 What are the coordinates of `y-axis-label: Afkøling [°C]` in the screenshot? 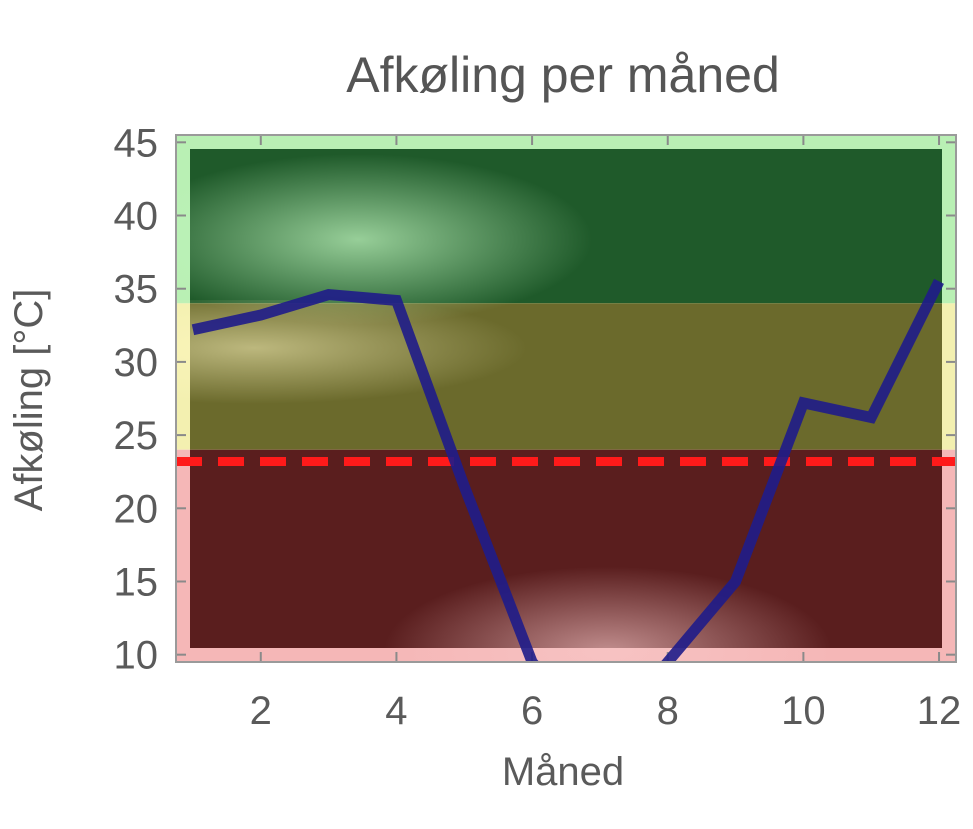 It's located at (29, 400).